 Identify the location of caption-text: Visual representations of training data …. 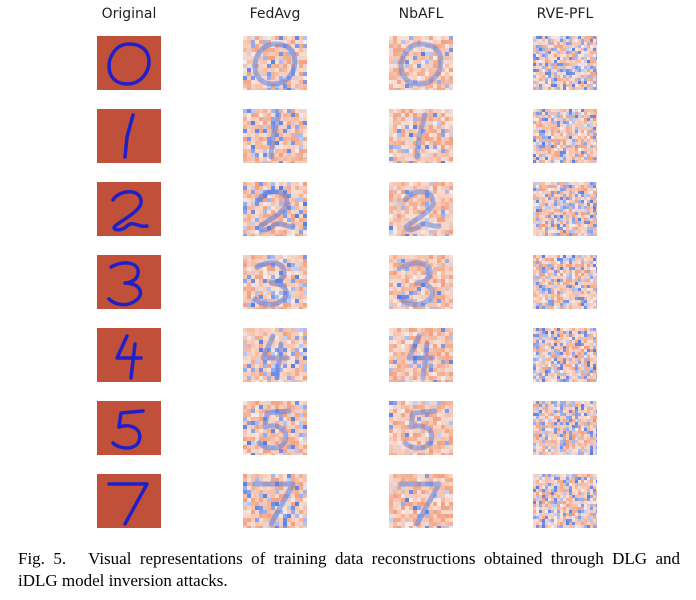
(349, 569).